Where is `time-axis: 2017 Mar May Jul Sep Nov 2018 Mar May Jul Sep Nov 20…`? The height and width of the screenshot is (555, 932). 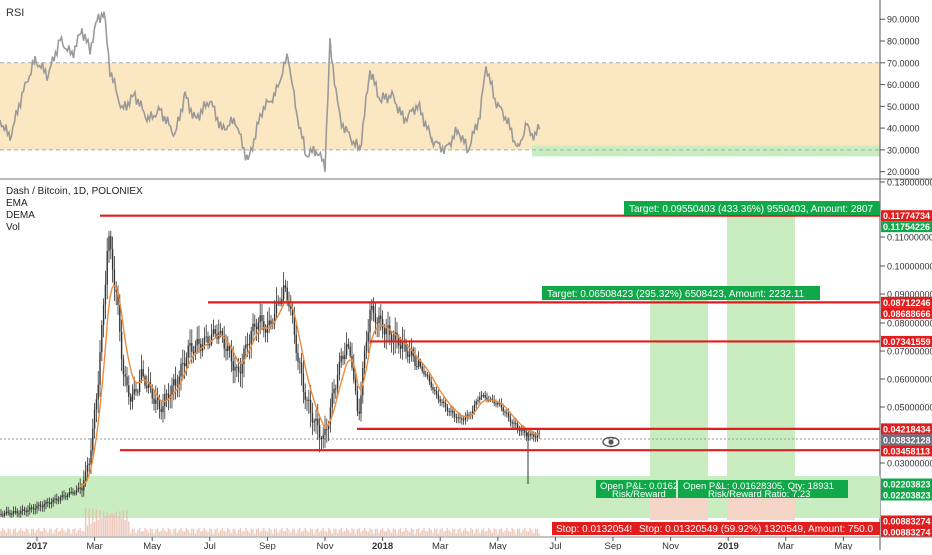 time-axis: 2017 Mar May Jul Sep Nov 2018 Mar May Jul Sep Nov 20… is located at coordinates (439, 544).